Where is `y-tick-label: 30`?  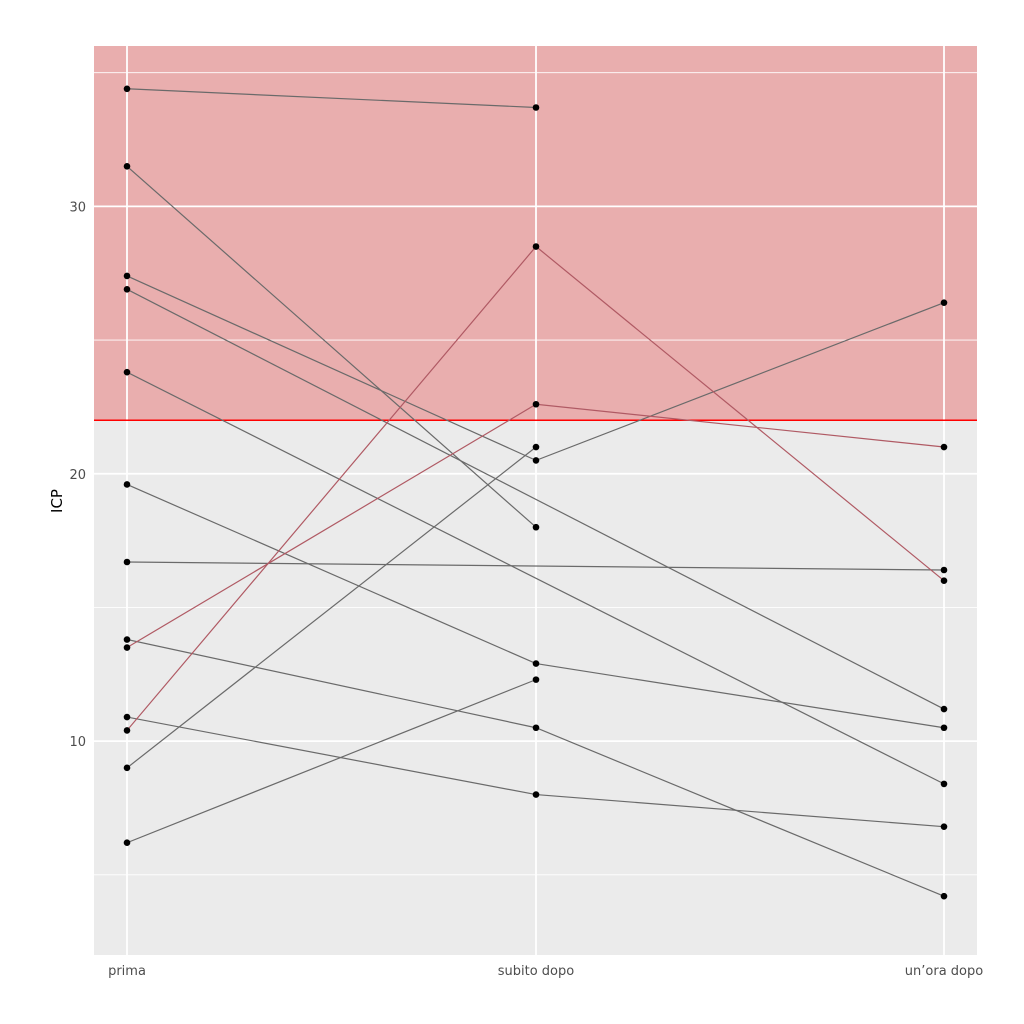 y-tick-label: 30 is located at coordinates (77, 207).